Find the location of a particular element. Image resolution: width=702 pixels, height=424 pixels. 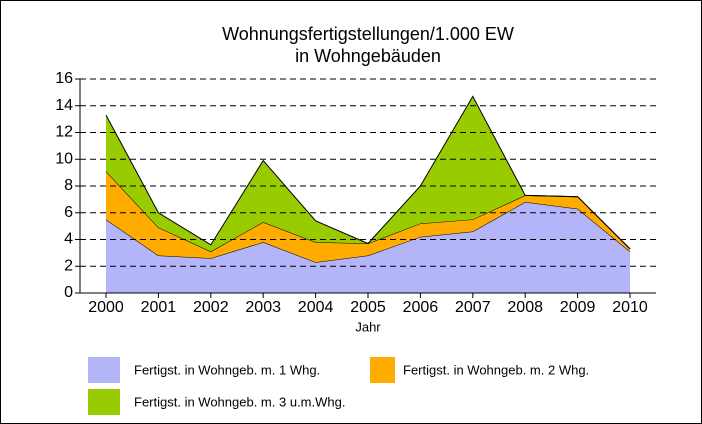

legend-label: Fertigst. in Wohngeb. m. 3 u.m.Whg. is located at coordinates (239, 401).